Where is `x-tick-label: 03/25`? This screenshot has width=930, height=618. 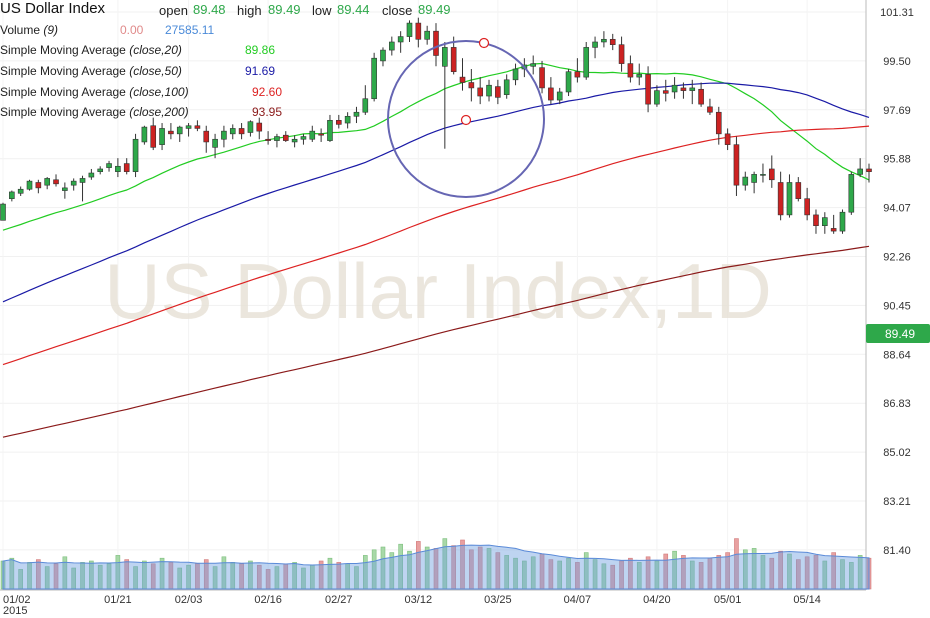 x-tick-label: 03/25 is located at coordinates (498, 600).